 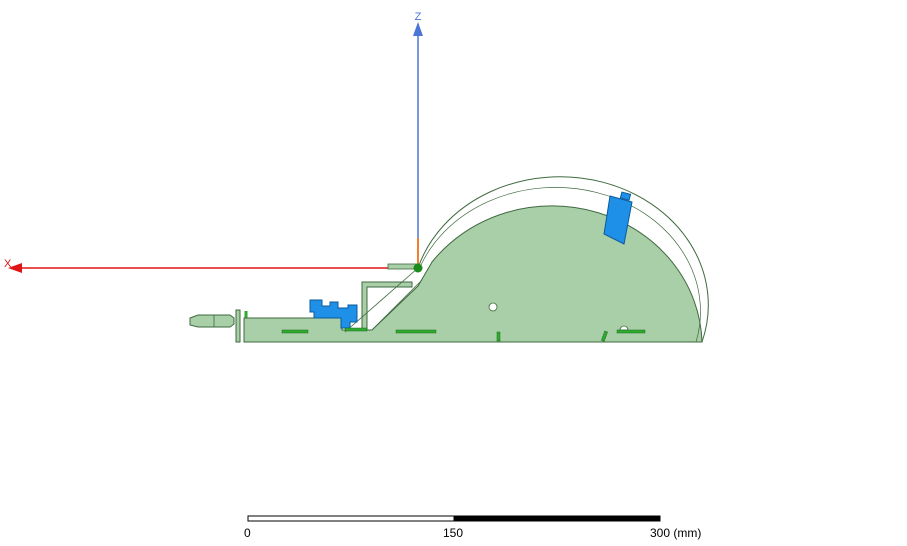 What do you see at coordinates (403, 266) in the screenshot?
I see `origin-plate` at bounding box center [403, 266].